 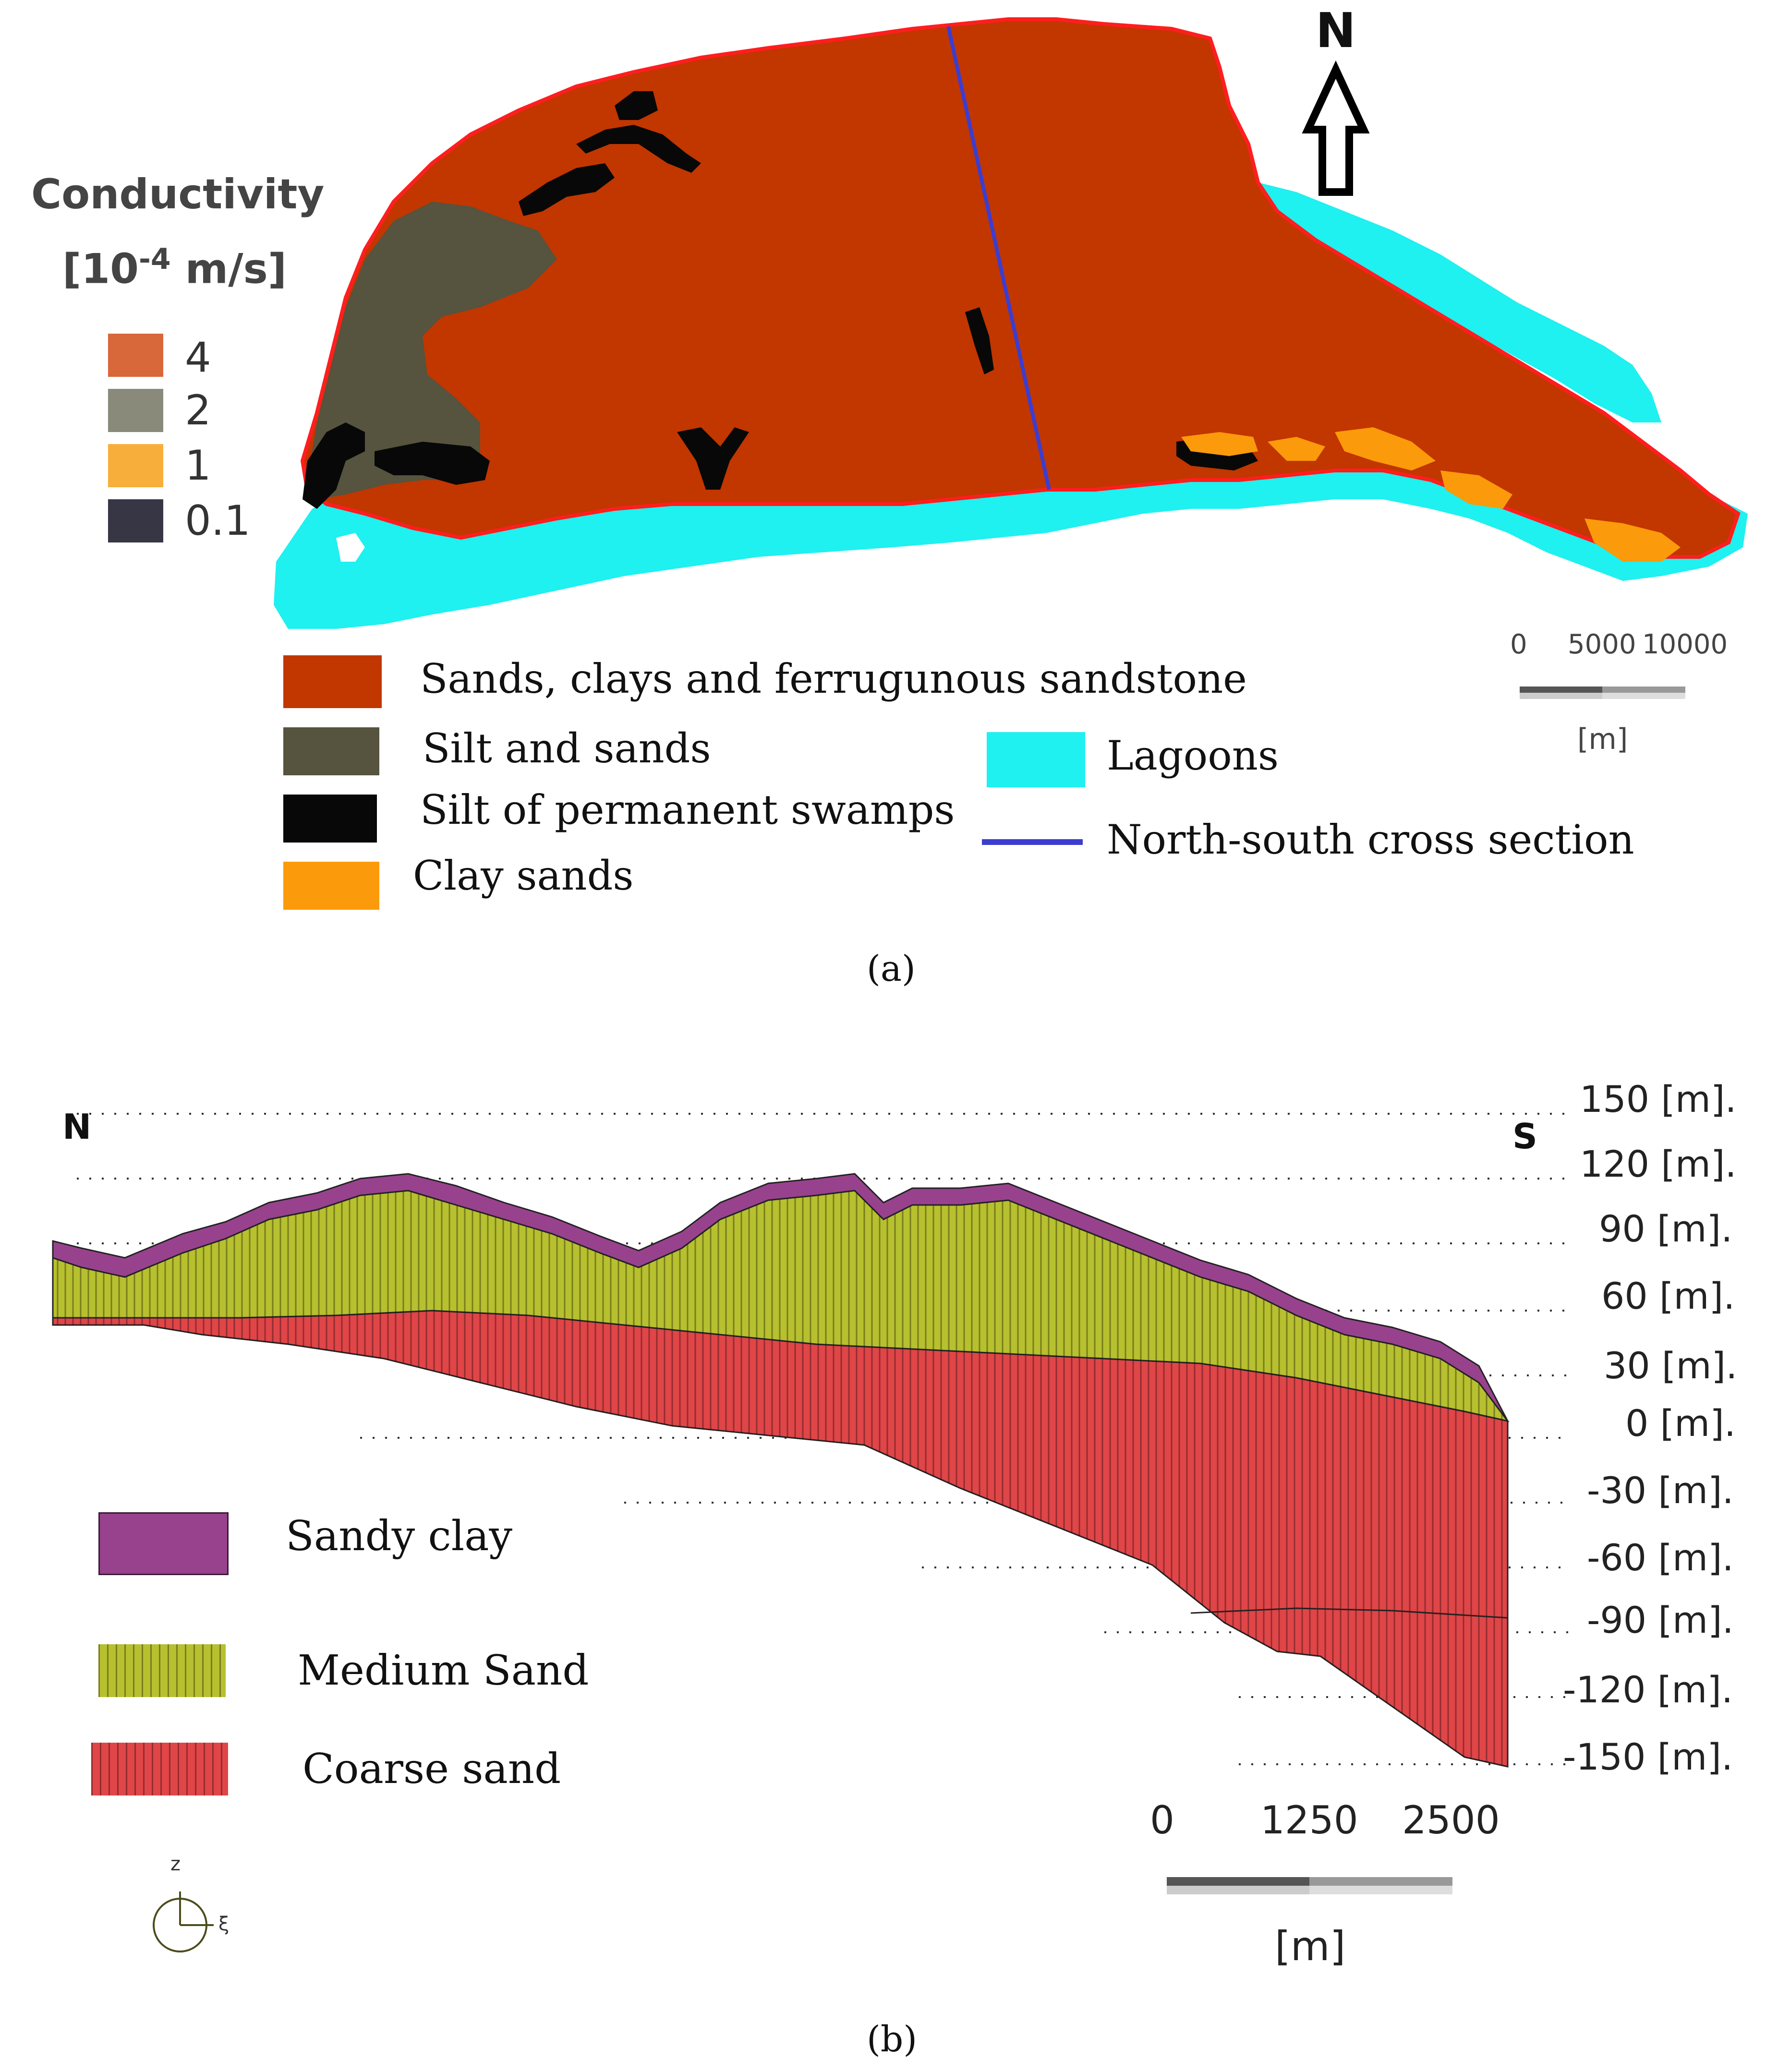 I want to click on elevation-label-150: 150 [m]., so click(x=1658, y=1099).